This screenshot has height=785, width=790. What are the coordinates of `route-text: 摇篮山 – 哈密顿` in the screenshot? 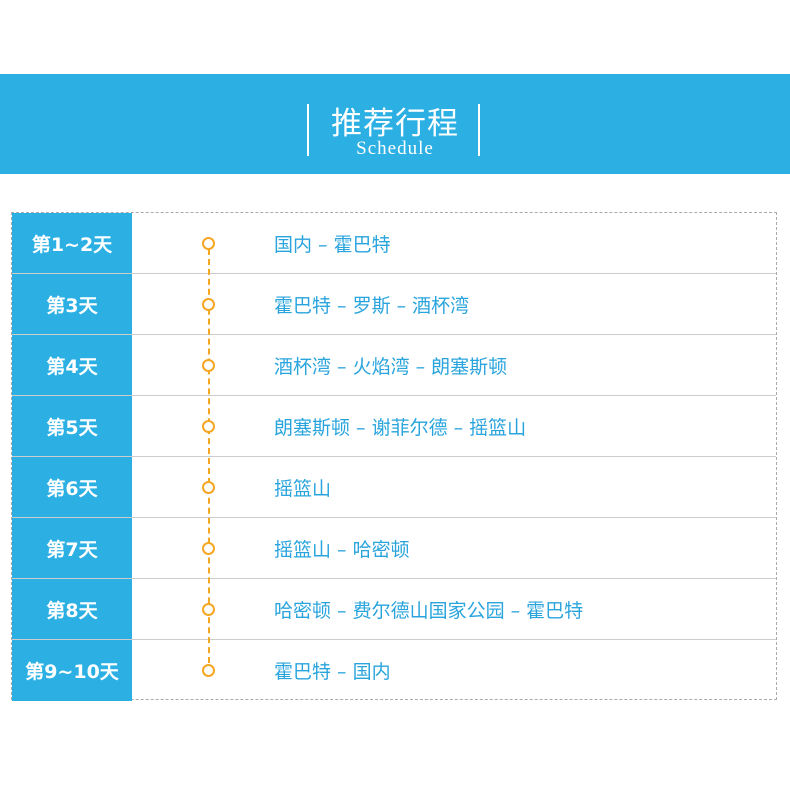 It's located at (342, 549).